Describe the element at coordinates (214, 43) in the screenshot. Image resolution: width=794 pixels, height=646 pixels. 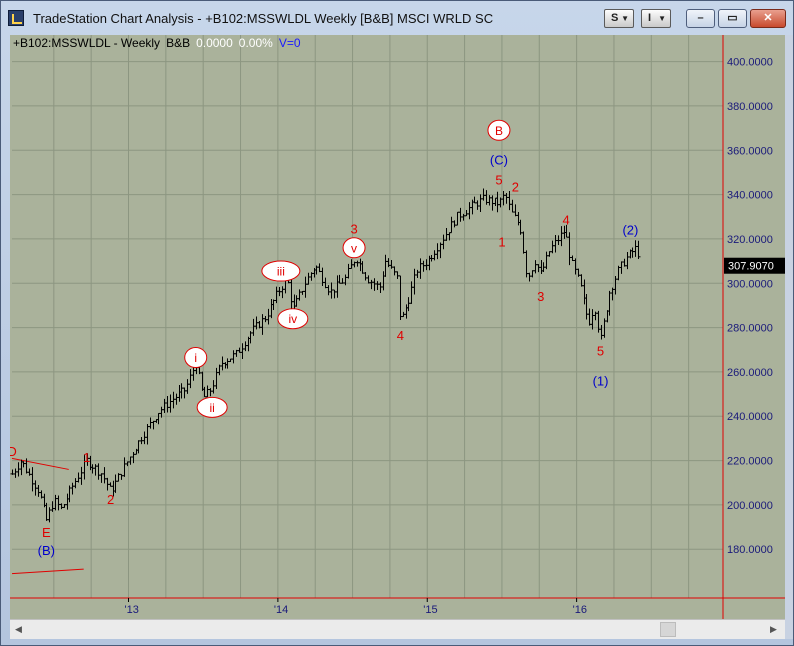
I see `price-value: 0.0000` at that location.